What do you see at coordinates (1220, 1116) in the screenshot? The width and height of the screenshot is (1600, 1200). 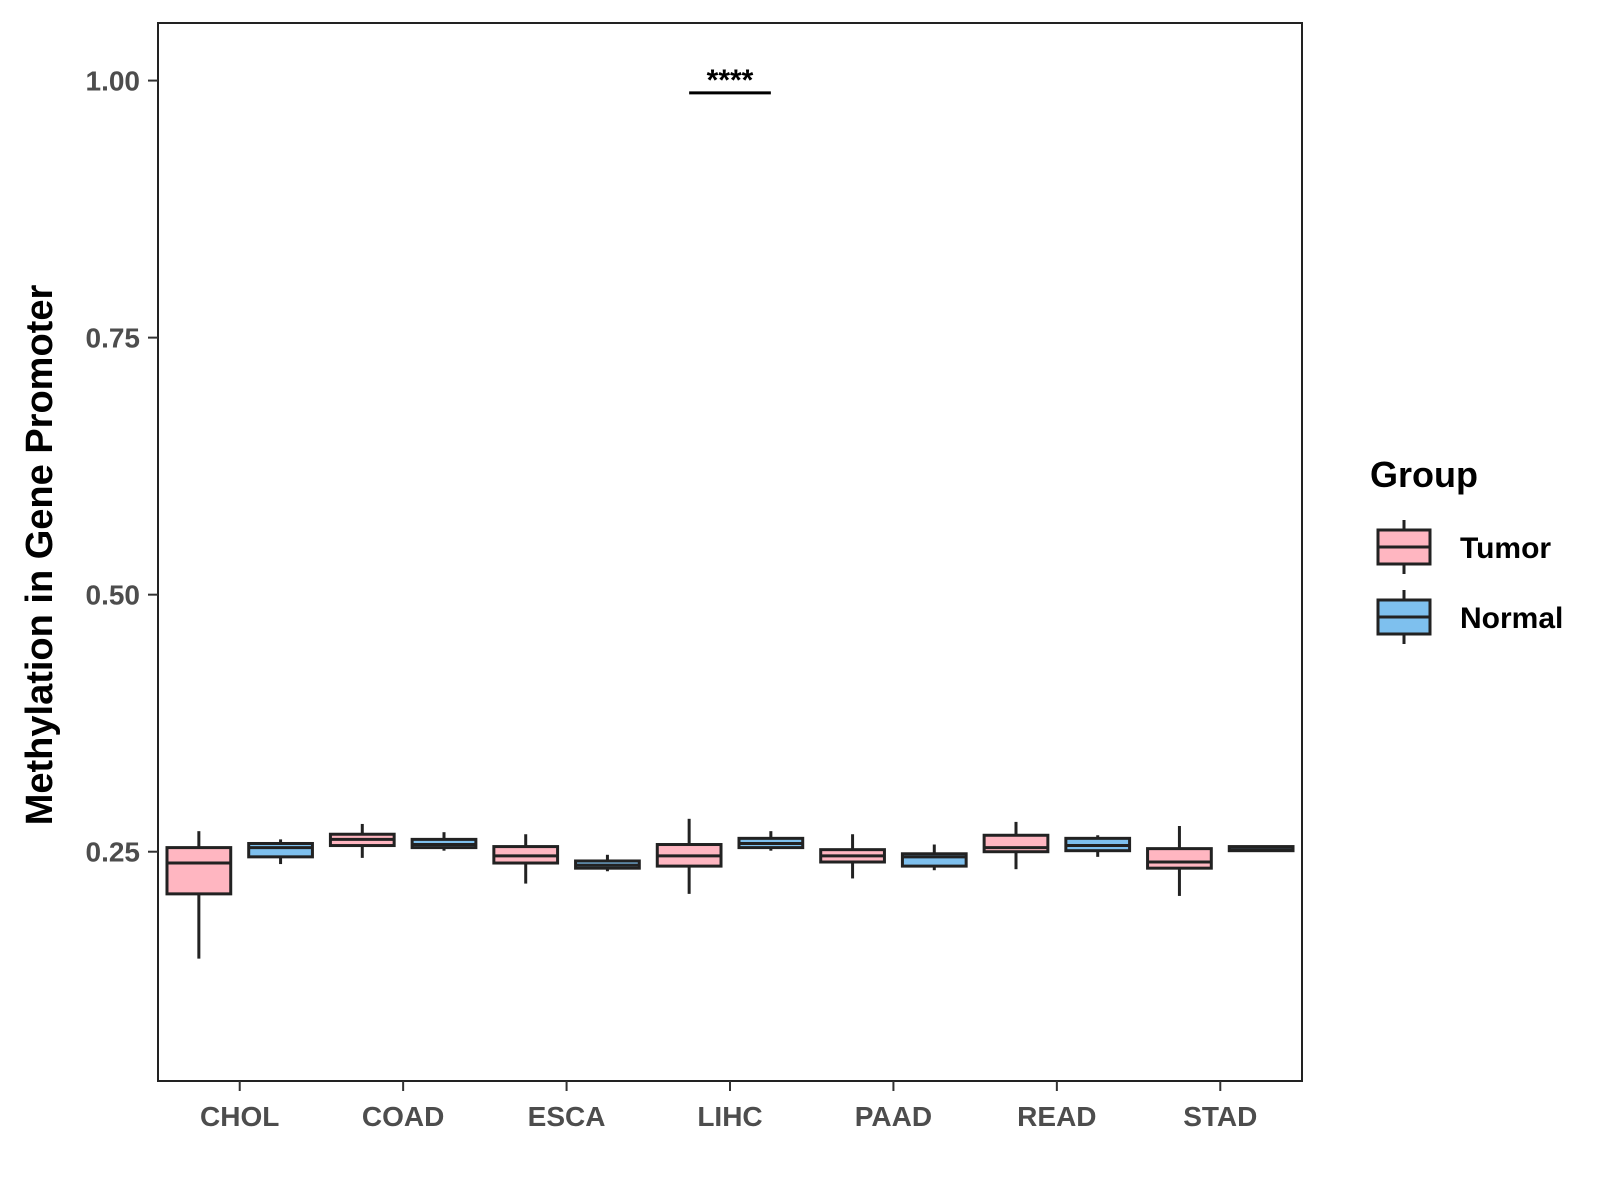 I see `x-tick-label: STAD` at bounding box center [1220, 1116].